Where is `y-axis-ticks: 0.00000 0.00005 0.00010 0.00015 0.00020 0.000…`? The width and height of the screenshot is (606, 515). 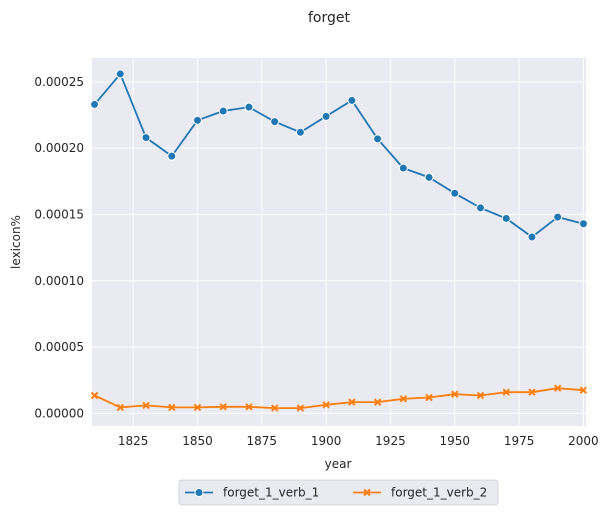
y-axis-ticks: 0.00000 0.00005 0.00010 0.00015 0.00020 0.000… is located at coordinates (59, 248).